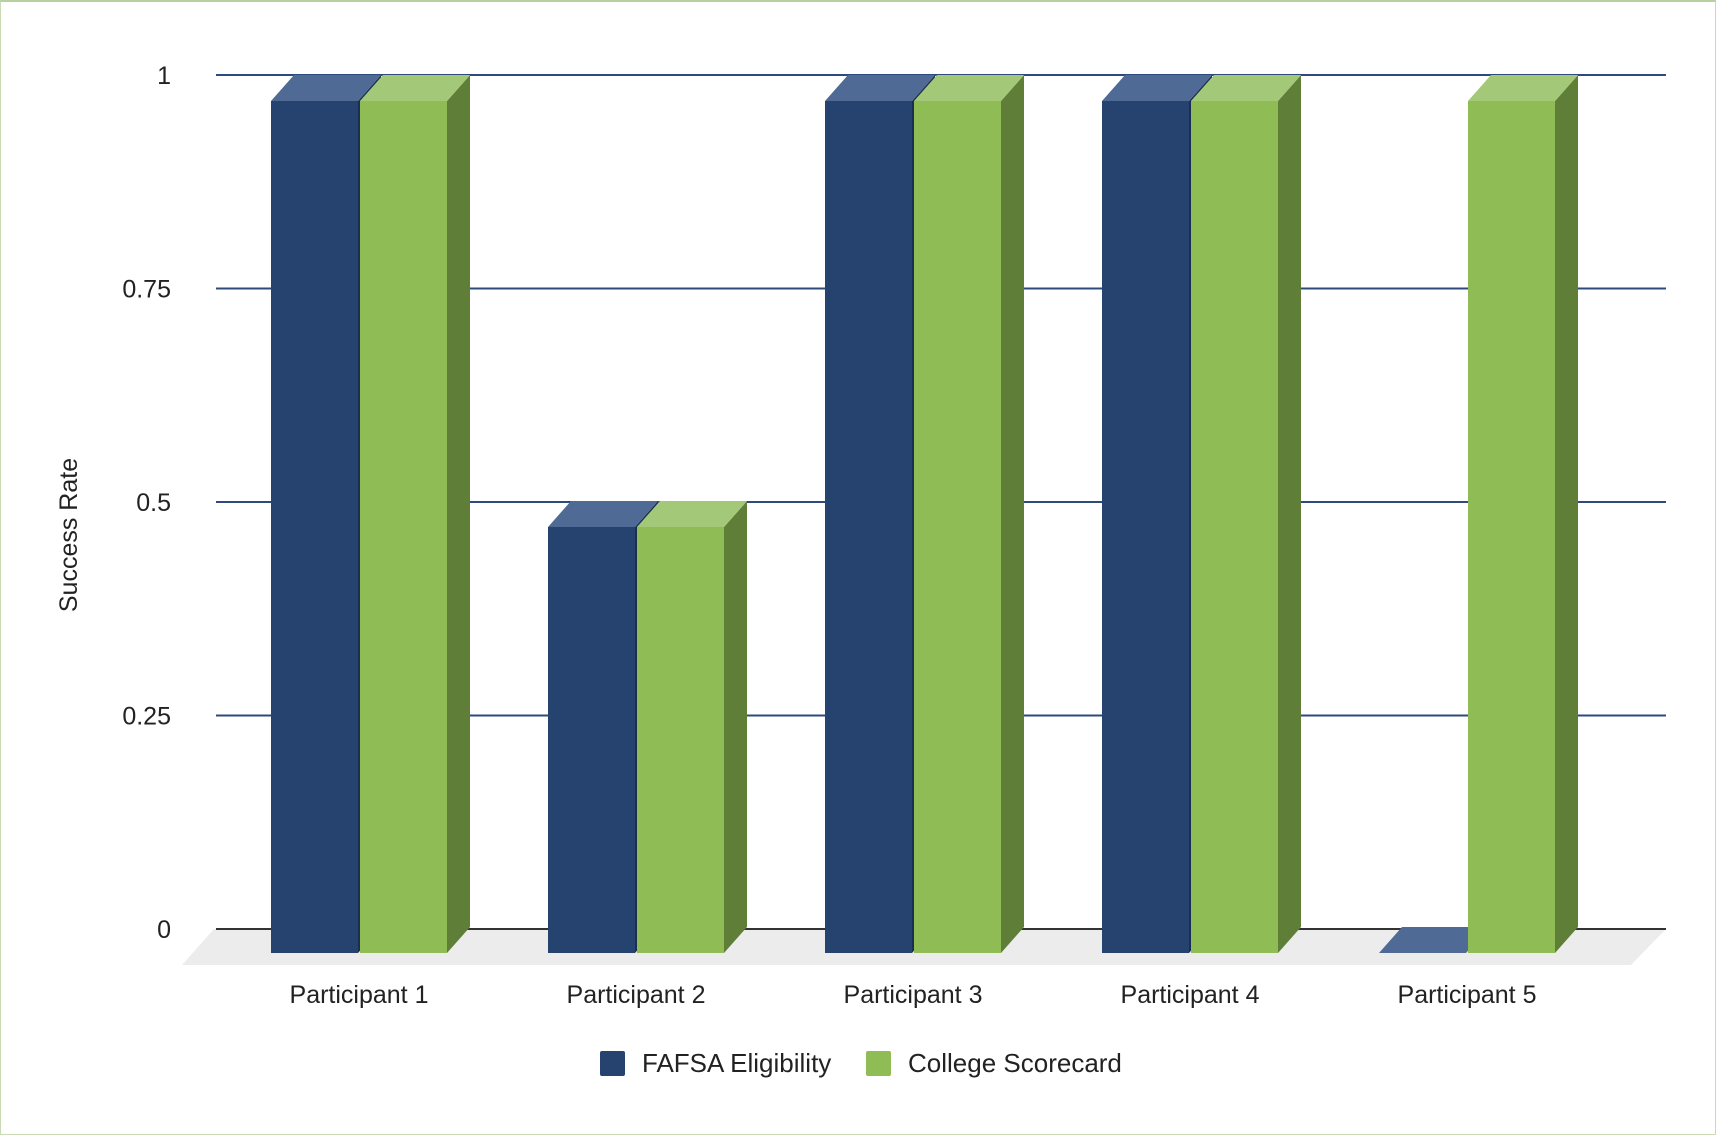  Describe the element at coordinates (861, 1063) in the screenshot. I see `legend: FAFSA Eligibility College Scorecard` at that location.